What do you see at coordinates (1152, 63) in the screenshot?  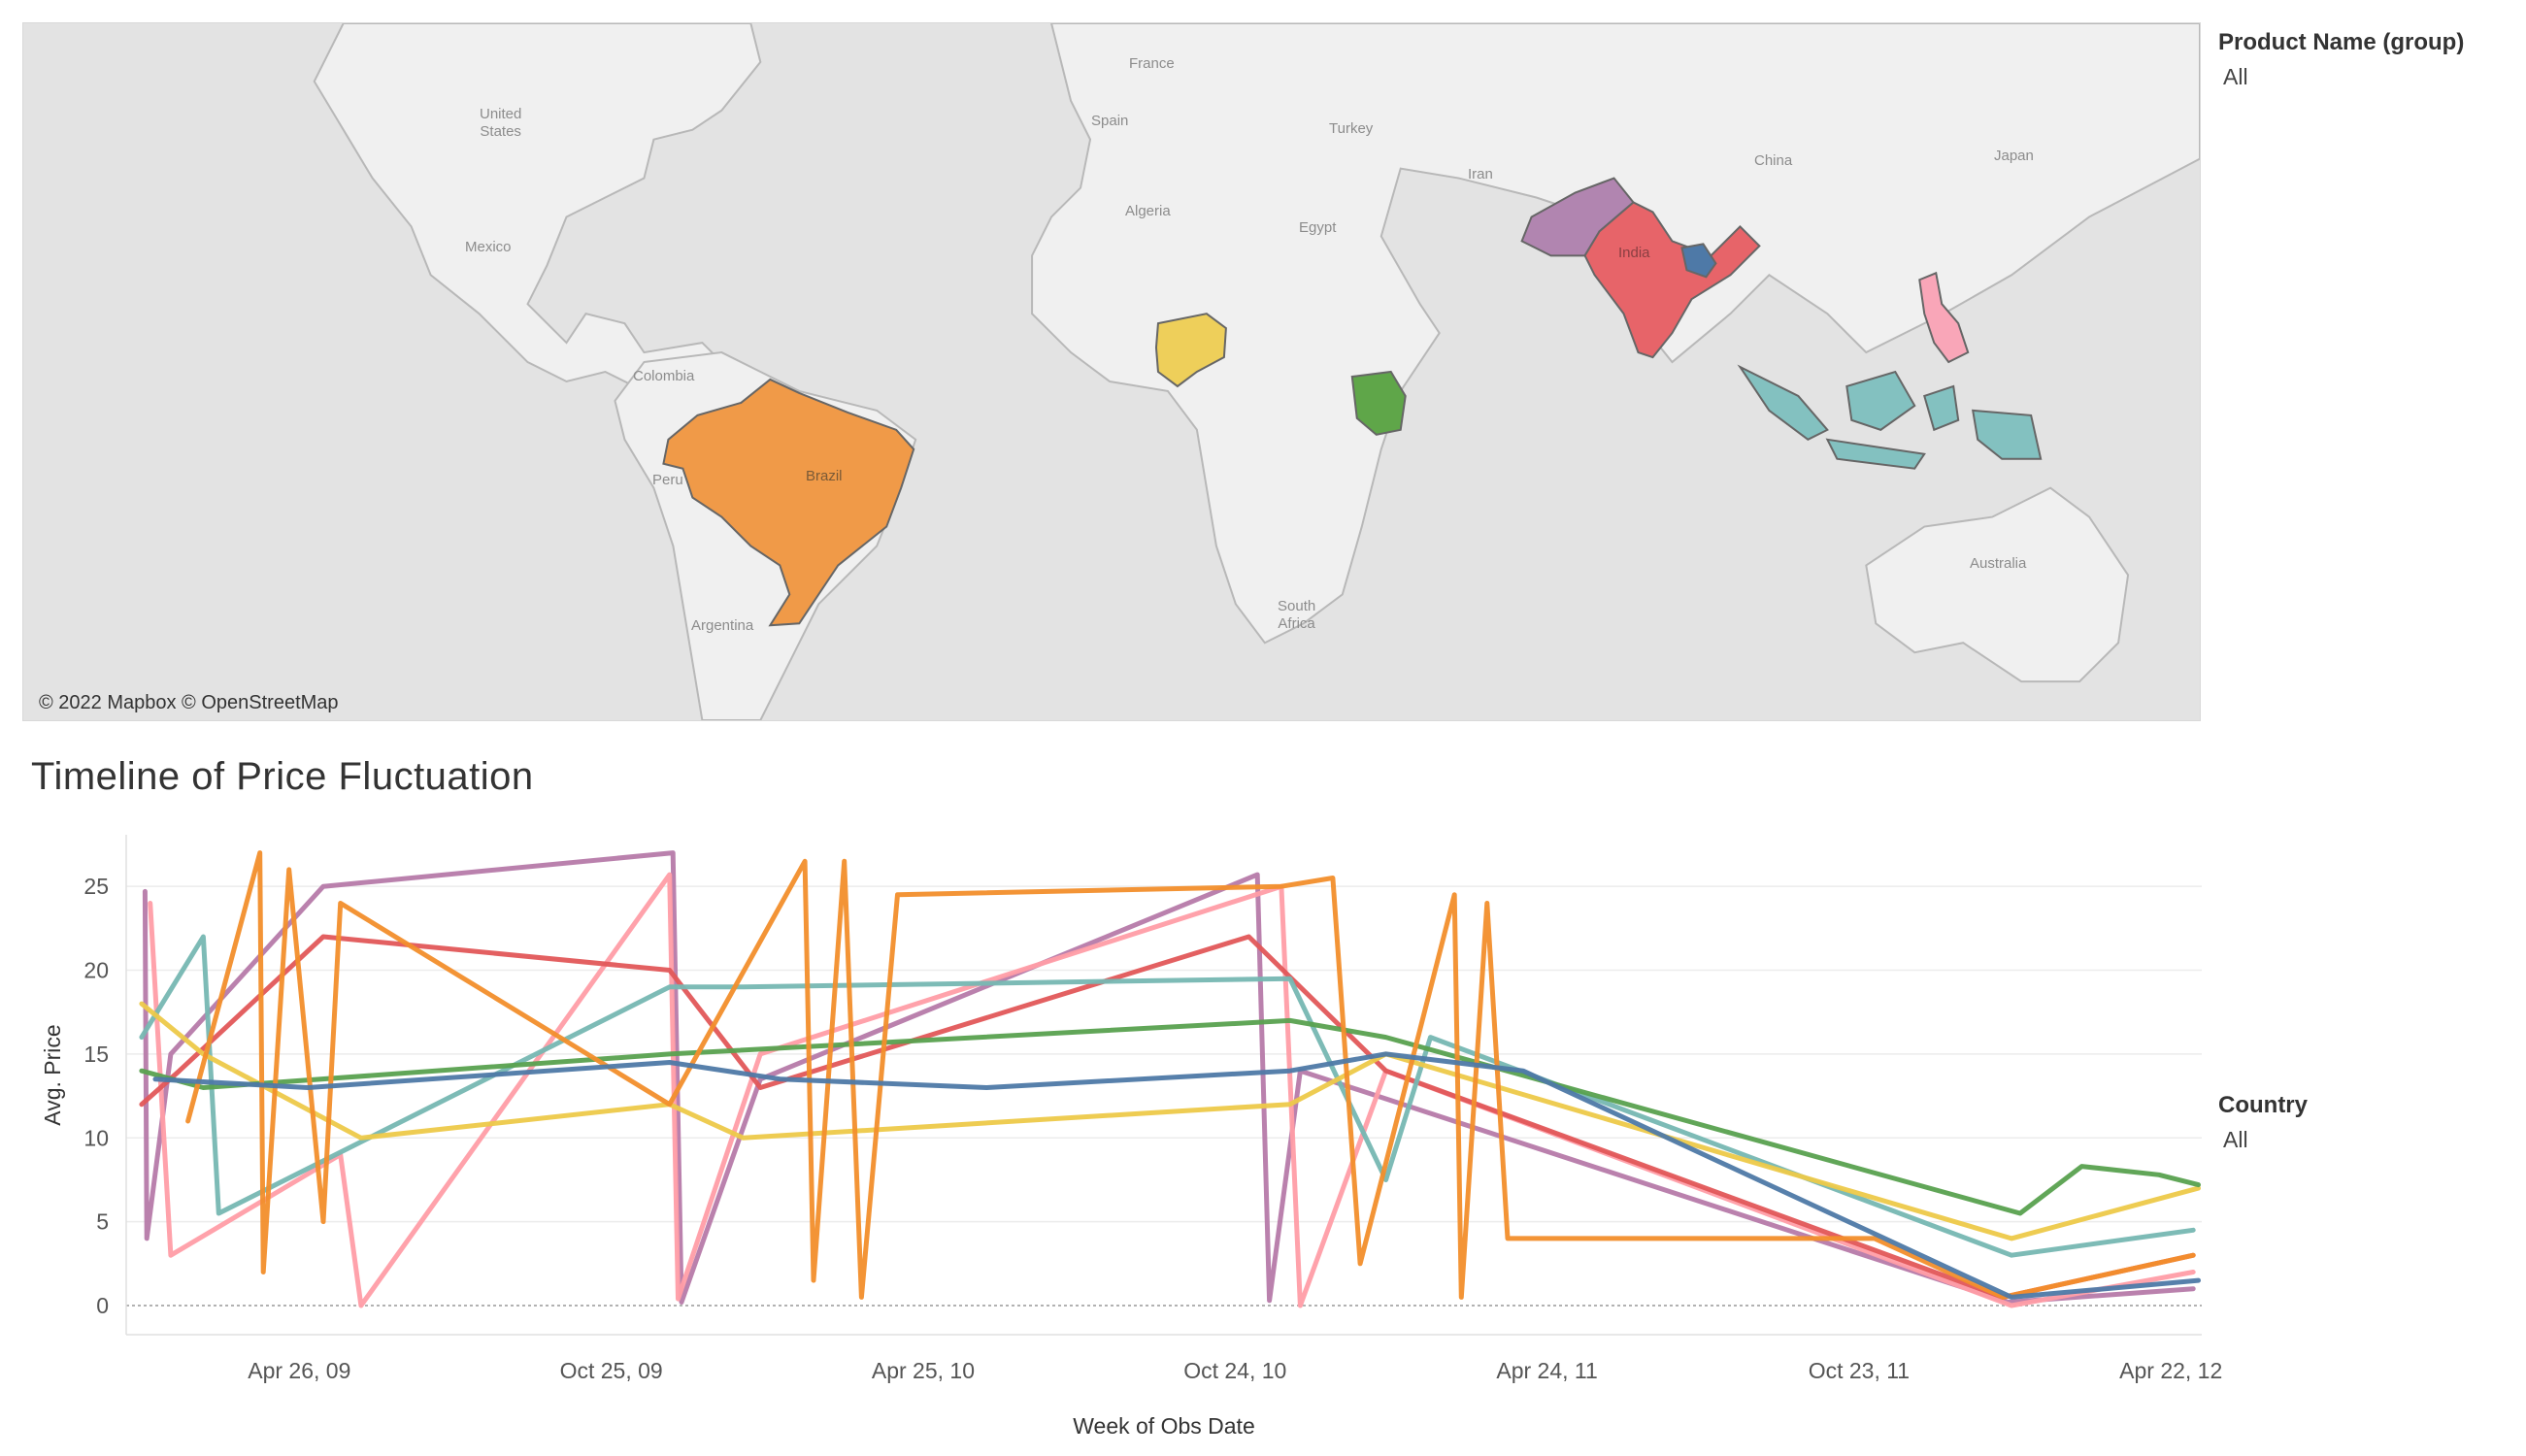 I see `map-label-france: France` at bounding box center [1152, 63].